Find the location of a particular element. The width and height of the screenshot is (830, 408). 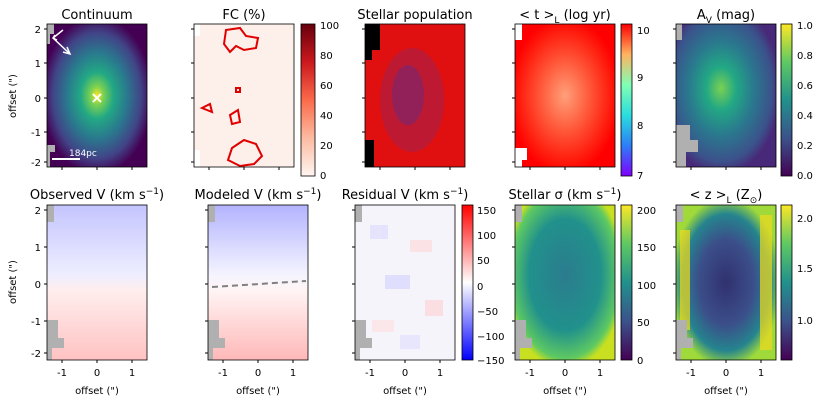

colorbar-tick-label: −100 is located at coordinates (490, 337).